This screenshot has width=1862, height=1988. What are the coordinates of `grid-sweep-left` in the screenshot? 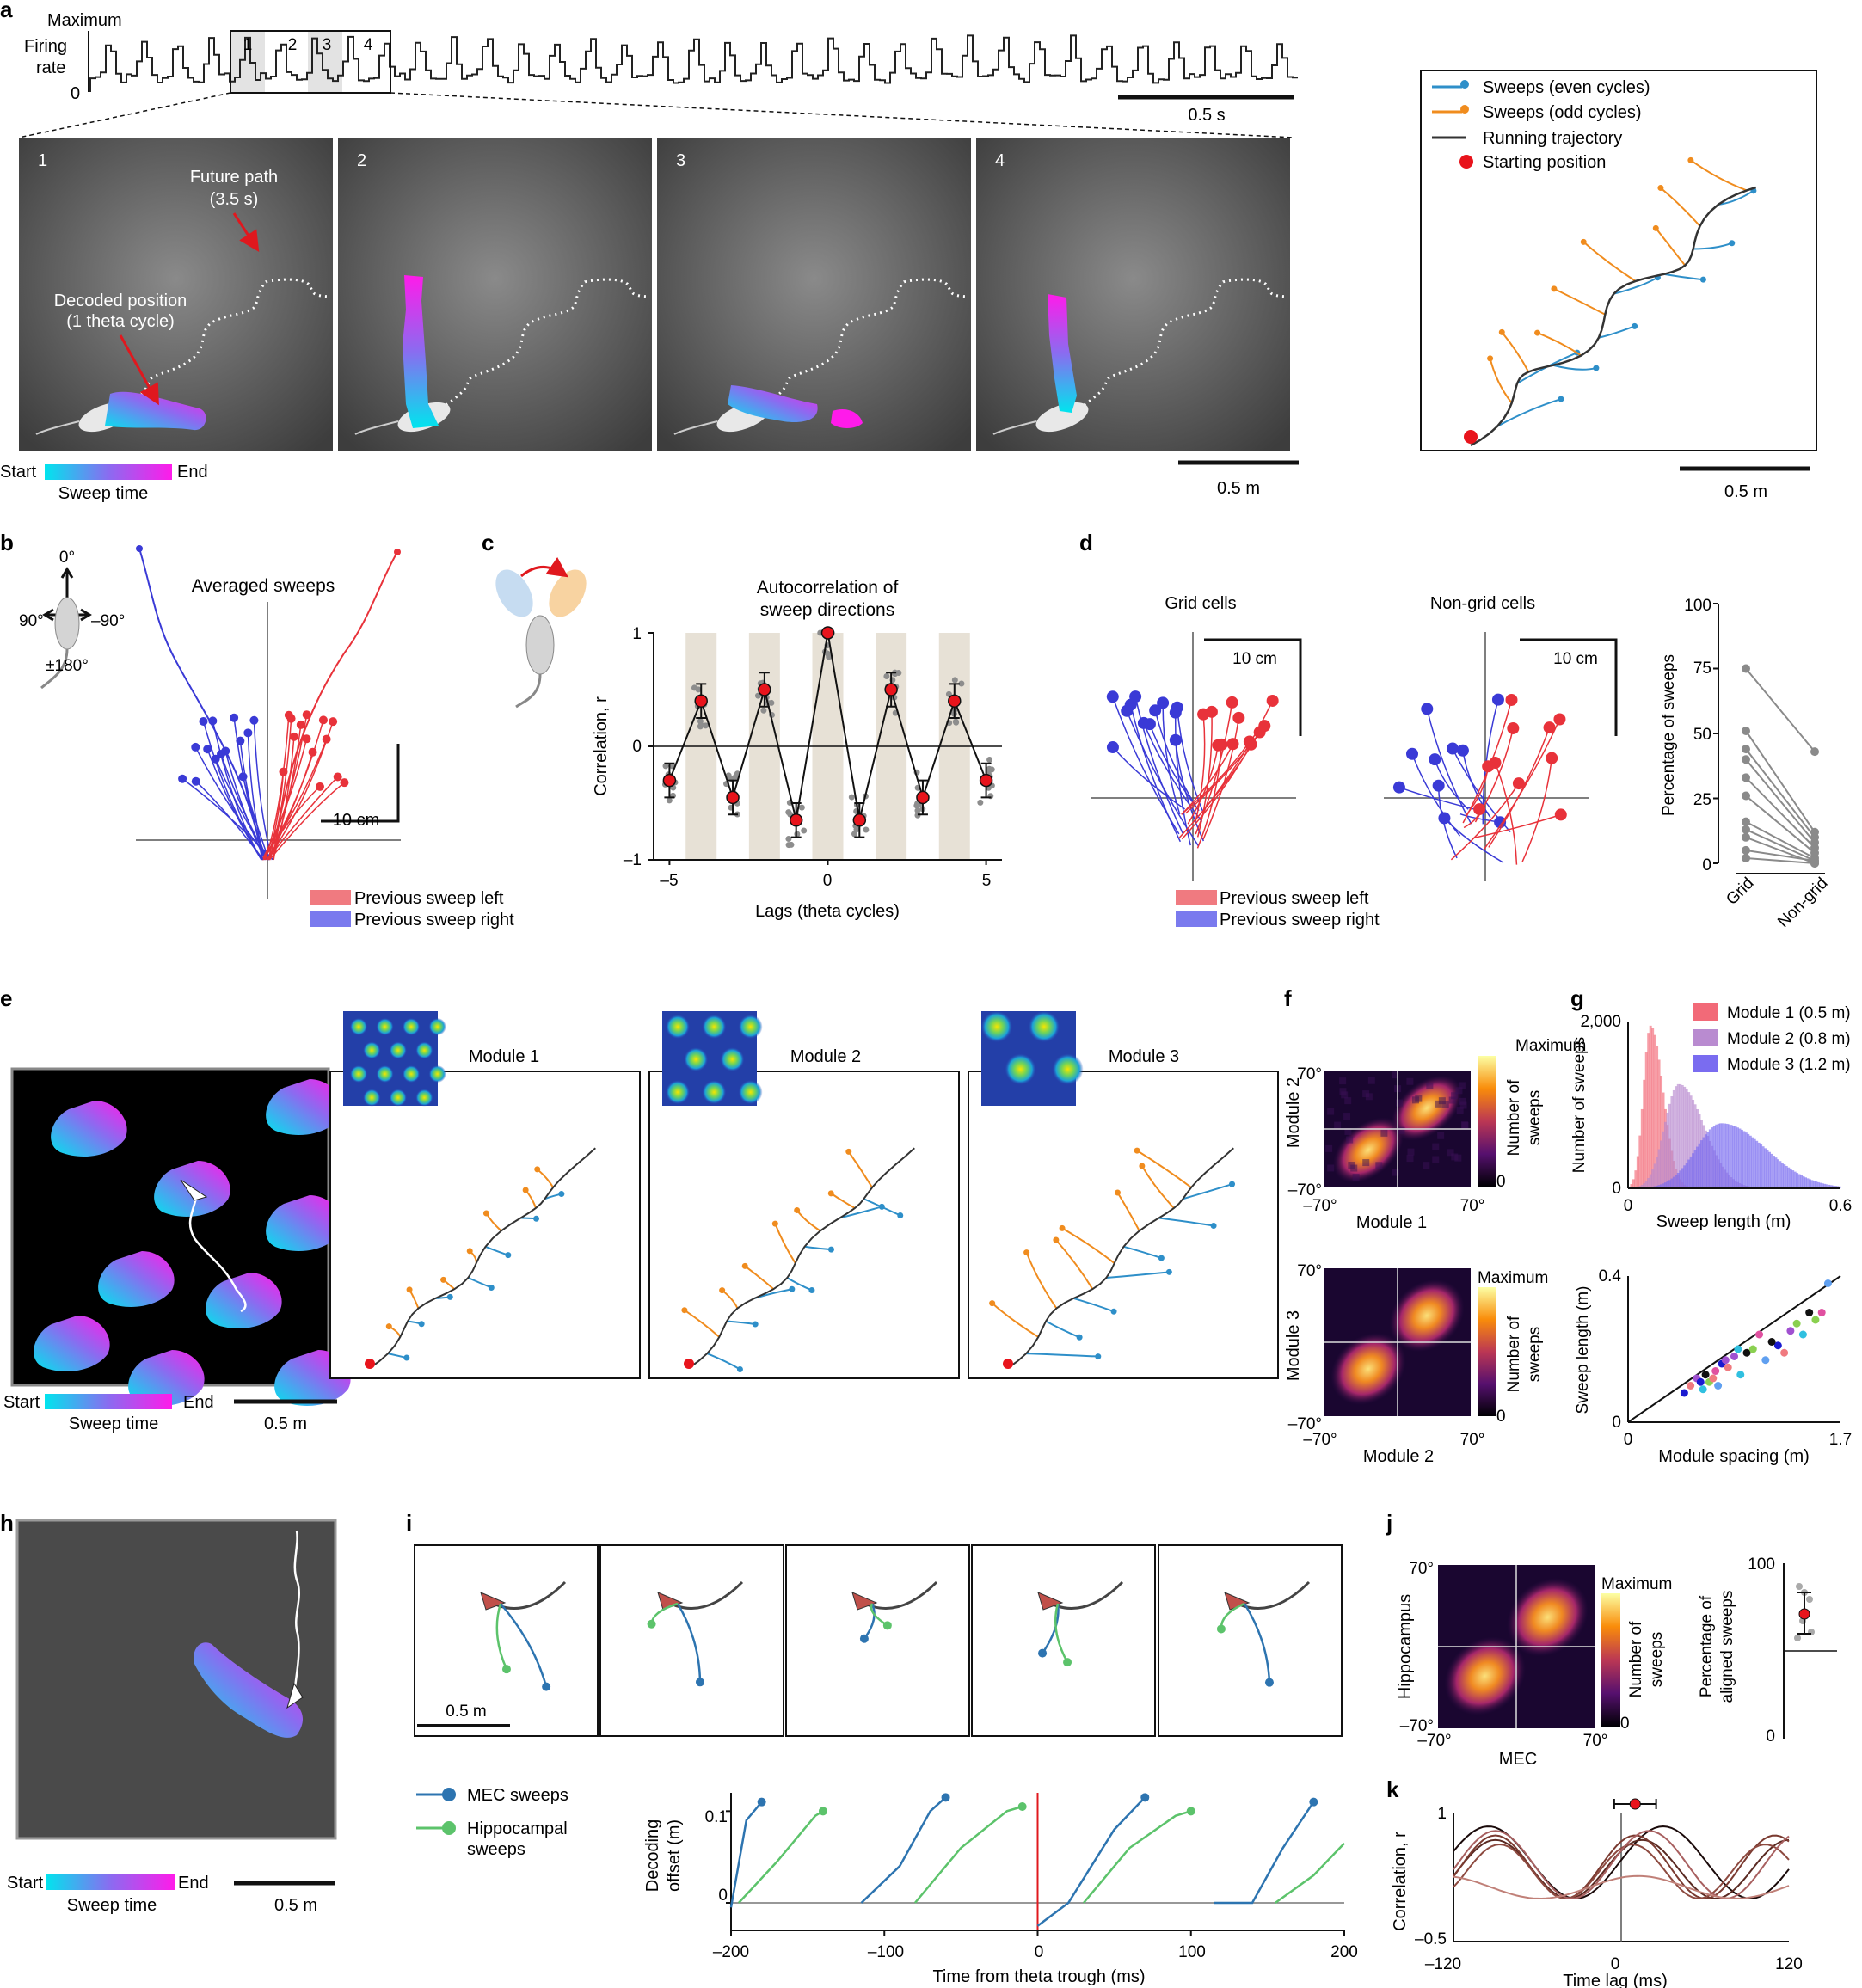 It's located at (1217, 777).